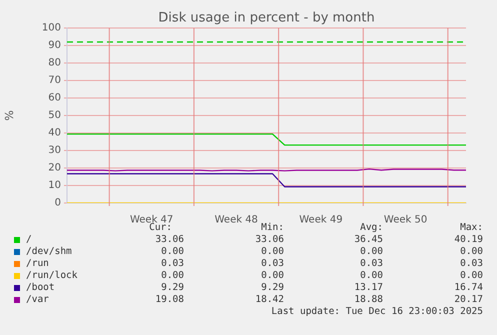  I want to click on y-tick-label: 80, so click(54, 63).